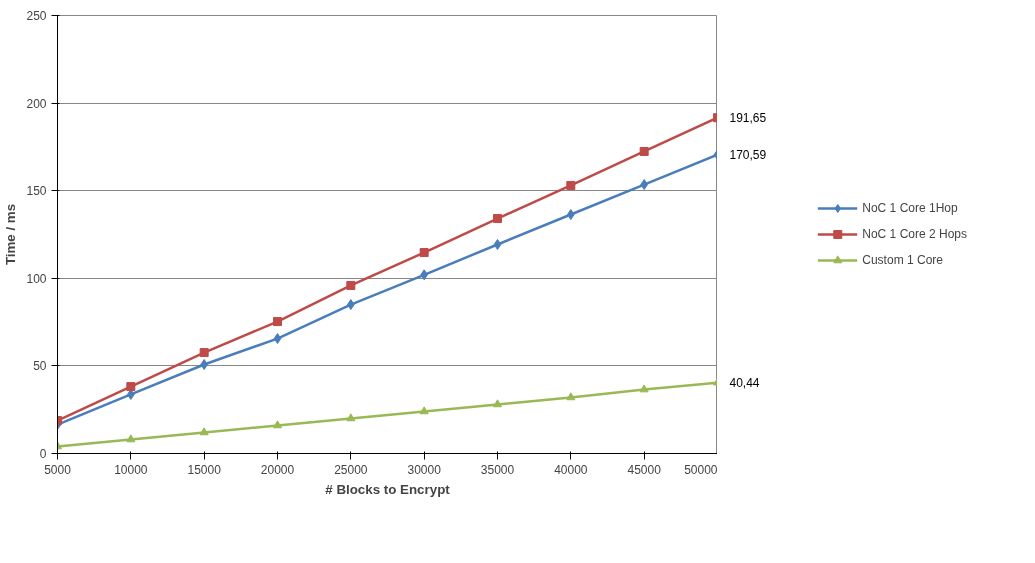  What do you see at coordinates (748, 118) in the screenshot?
I see `data-label: 191,65` at bounding box center [748, 118].